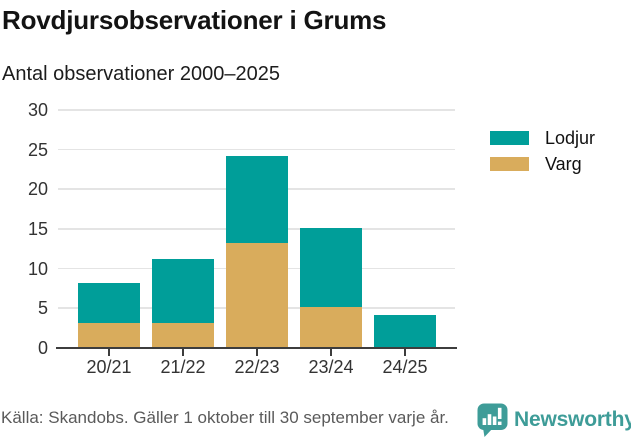 Image resolution: width=631 pixels, height=439 pixels. I want to click on legend-item-varg: Varg, so click(542, 164).